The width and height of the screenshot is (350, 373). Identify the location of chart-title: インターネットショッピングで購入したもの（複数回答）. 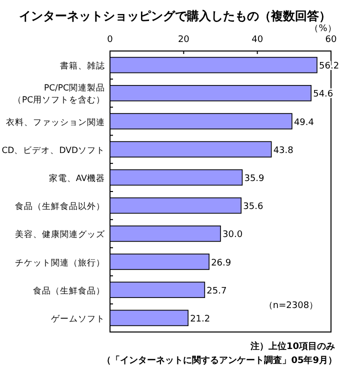
(175, 16).